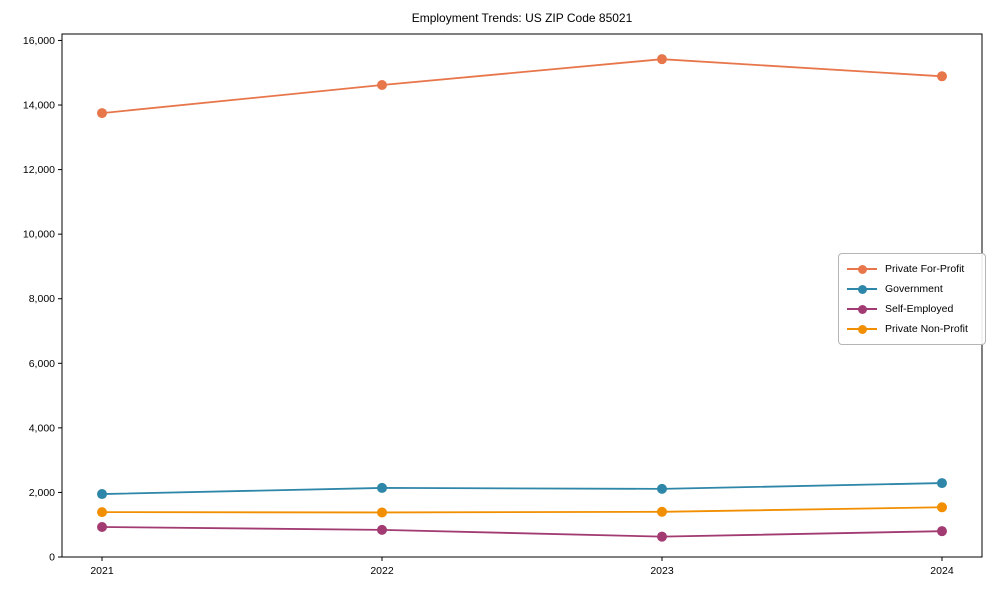  Describe the element at coordinates (919, 309) in the screenshot. I see `legend-label: Self-Employed` at that location.